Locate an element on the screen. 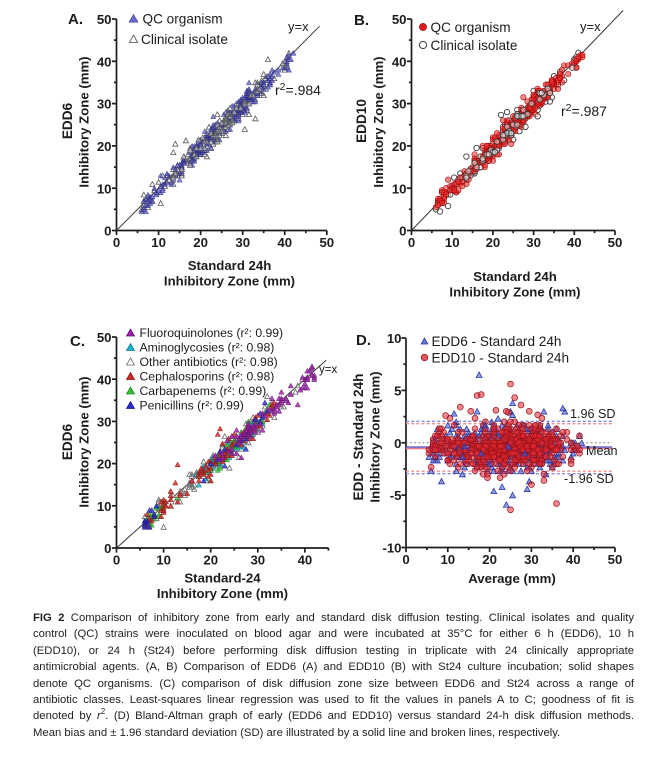 Image resolution: width=667 pixels, height=769 pixels. svg-text: Mean is located at coordinates (602, 451).